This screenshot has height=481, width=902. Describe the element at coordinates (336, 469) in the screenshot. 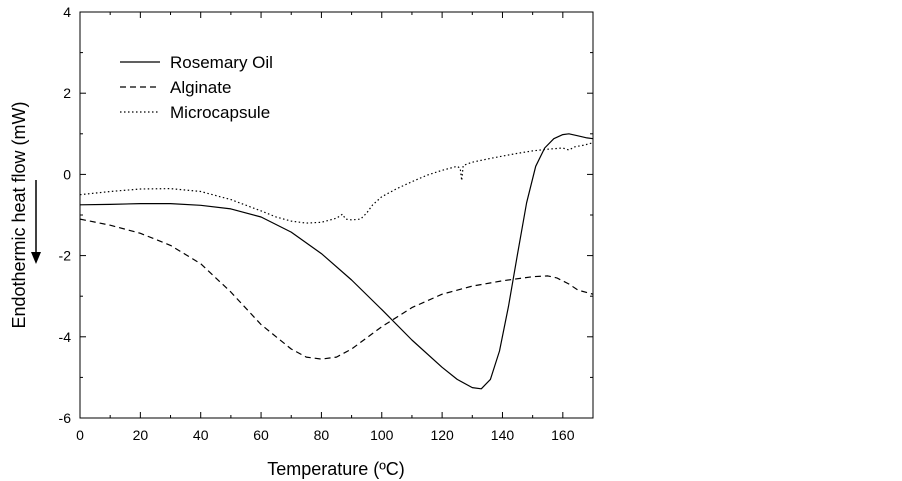

I see `x-axis-label: Temperature (ºC)` at that location.